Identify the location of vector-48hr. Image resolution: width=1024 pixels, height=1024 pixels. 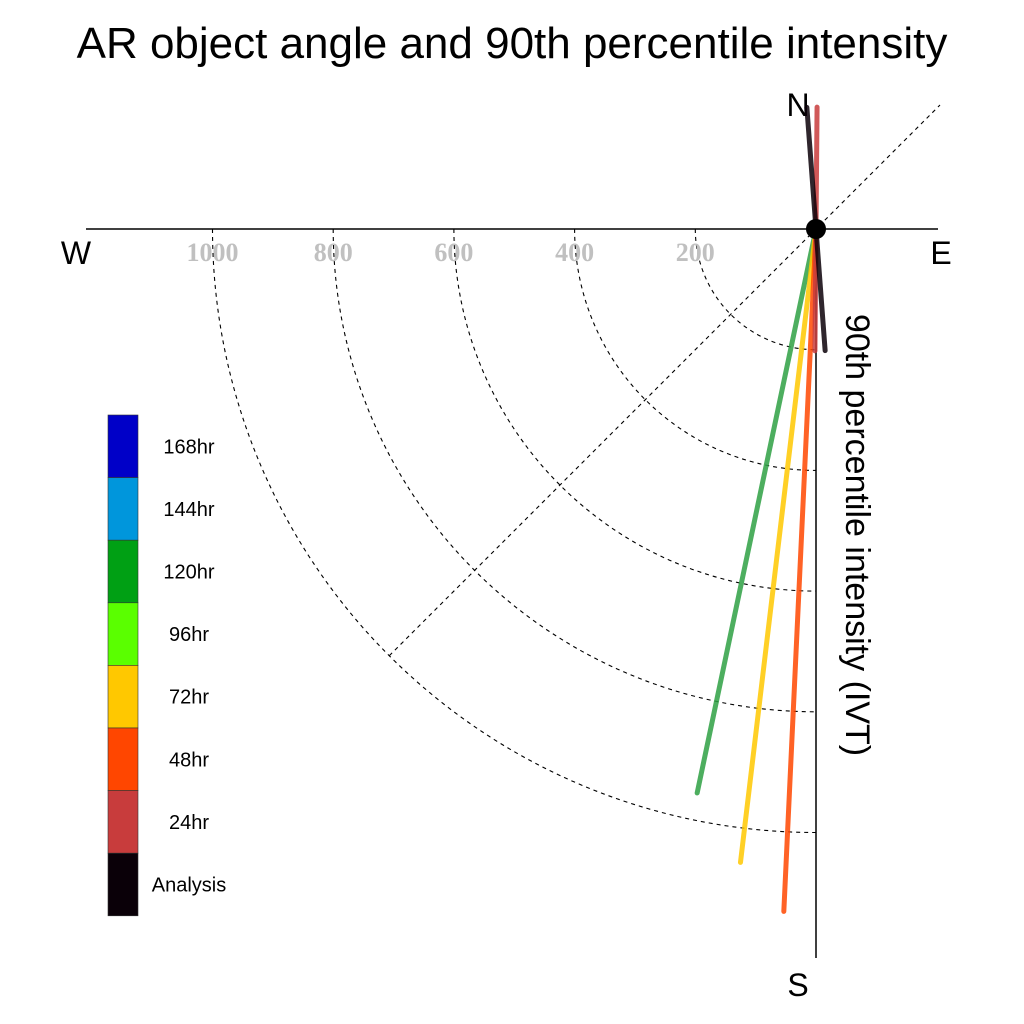
(800, 570).